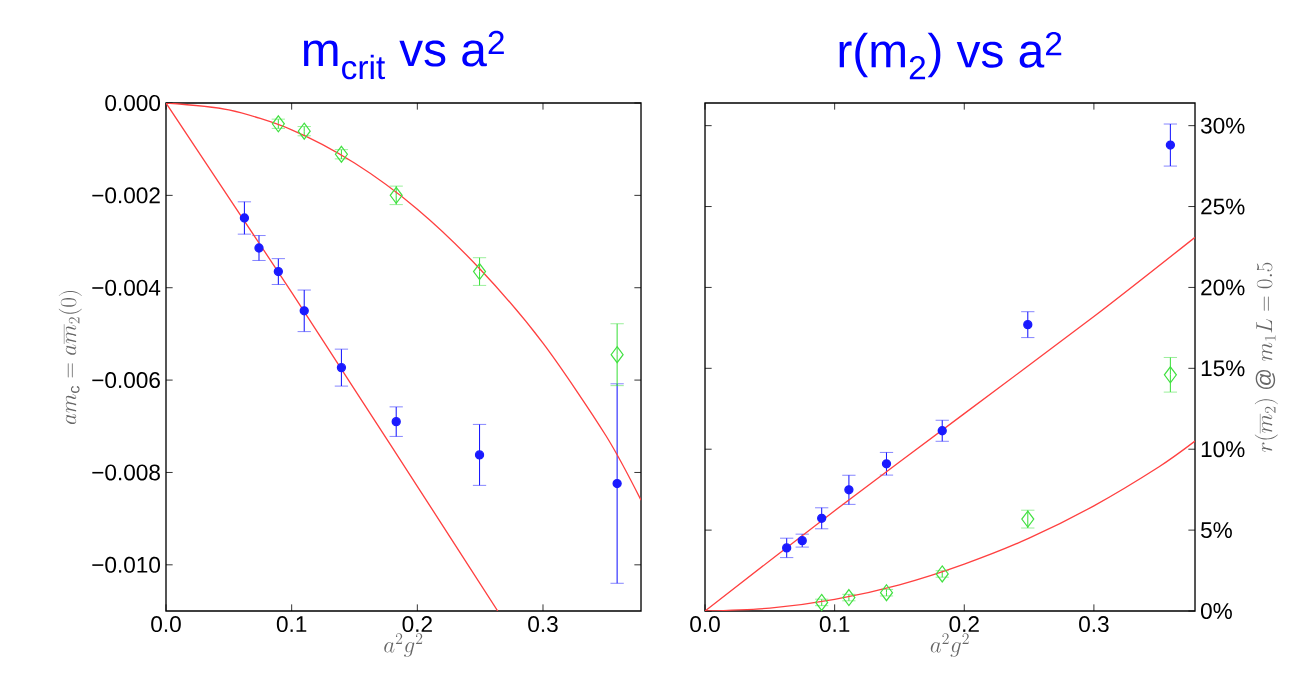  What do you see at coordinates (1266, 357) in the screenshot?
I see `y-axis-title: $r(\overline{m}_2)\ @\ m_1L = 0.5$` at bounding box center [1266, 357].